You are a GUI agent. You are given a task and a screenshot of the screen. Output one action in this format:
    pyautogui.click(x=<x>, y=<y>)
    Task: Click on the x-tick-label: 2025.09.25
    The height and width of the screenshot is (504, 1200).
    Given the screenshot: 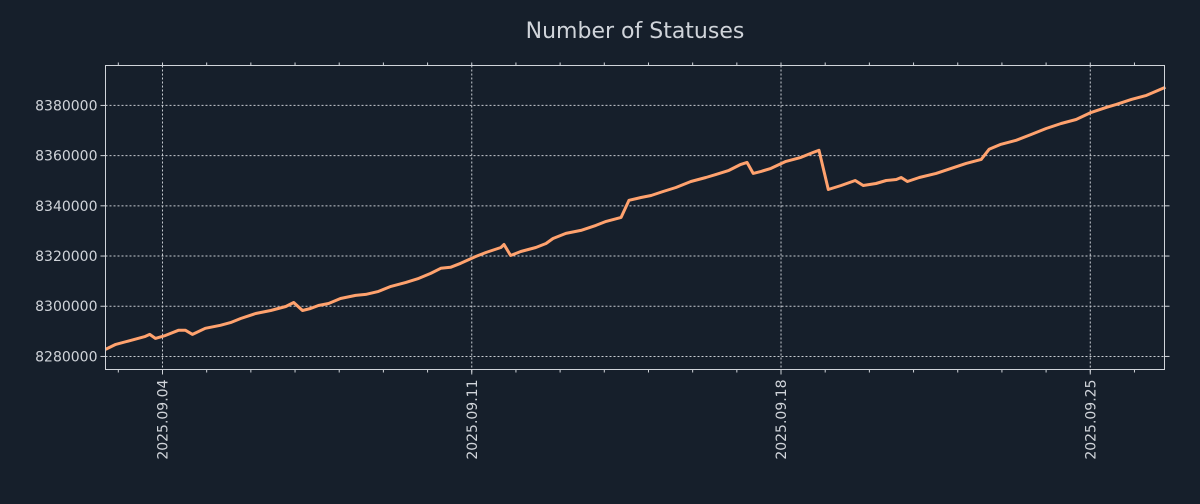 What is the action you would take?
    pyautogui.click(x=1091, y=420)
    